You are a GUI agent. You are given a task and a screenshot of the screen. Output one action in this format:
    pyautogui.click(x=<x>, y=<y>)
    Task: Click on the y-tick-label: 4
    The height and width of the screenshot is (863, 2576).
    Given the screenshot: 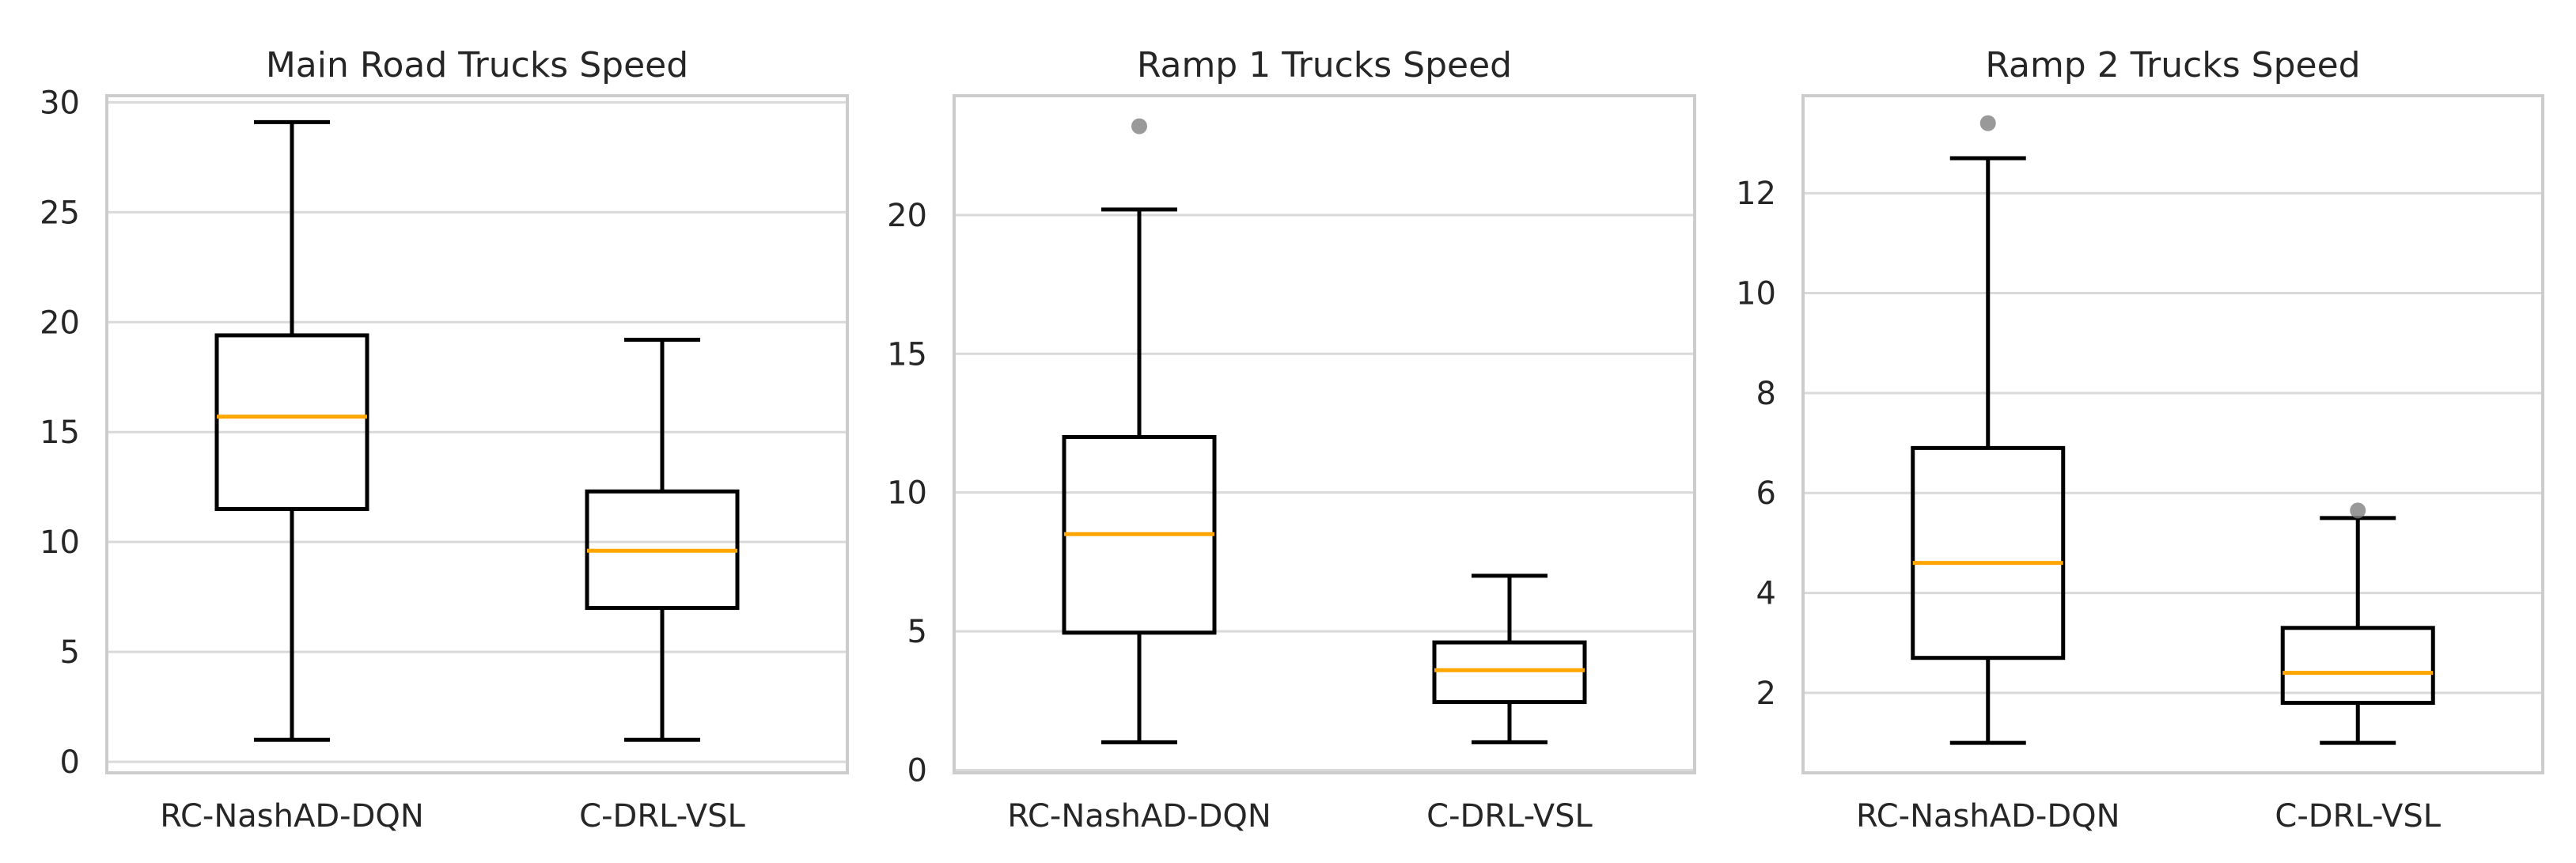 What is the action you would take?
    pyautogui.click(x=1766, y=594)
    